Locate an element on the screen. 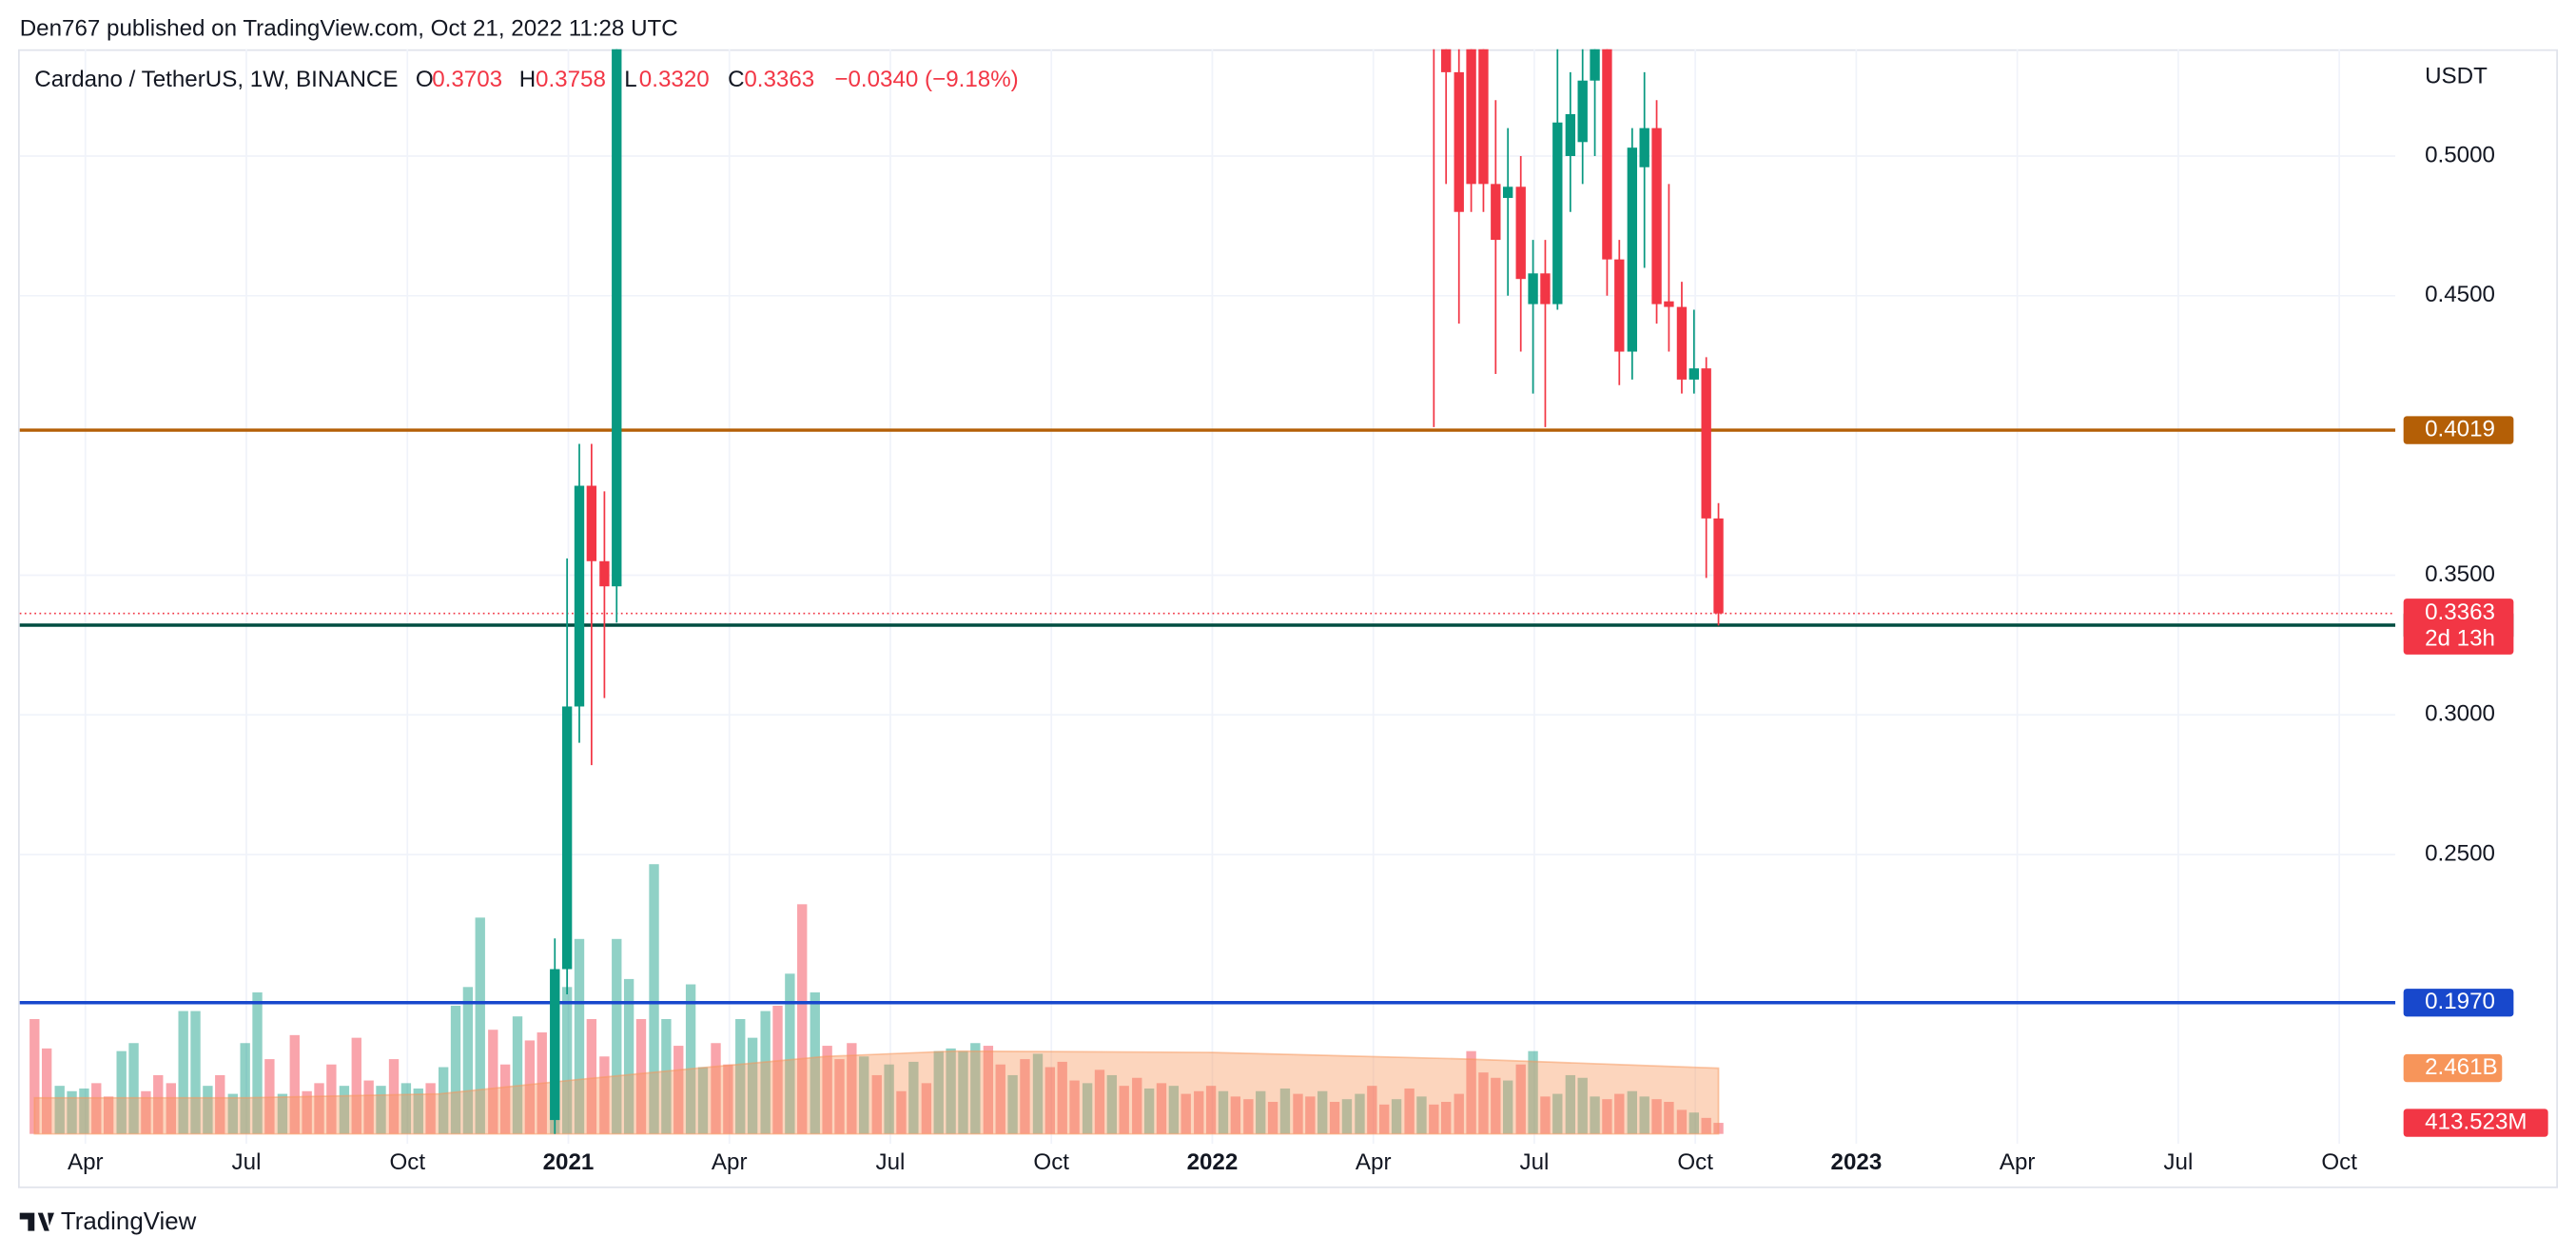  line-price-text: 0.1970 is located at coordinates (2460, 1001).